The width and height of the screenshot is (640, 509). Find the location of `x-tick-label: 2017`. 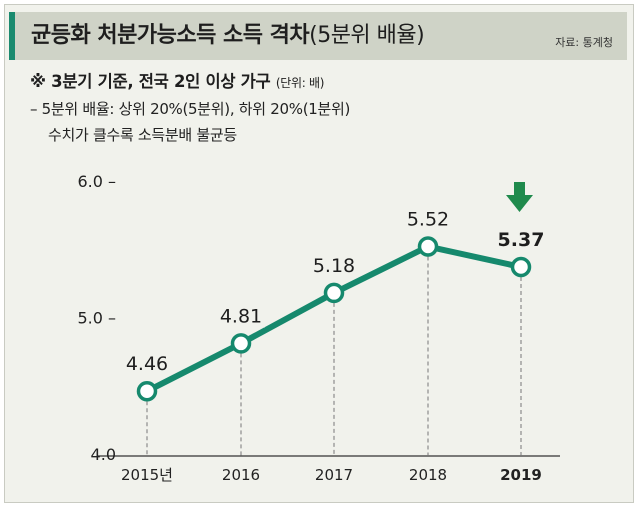

x-tick-label: 2017 is located at coordinates (334, 475).